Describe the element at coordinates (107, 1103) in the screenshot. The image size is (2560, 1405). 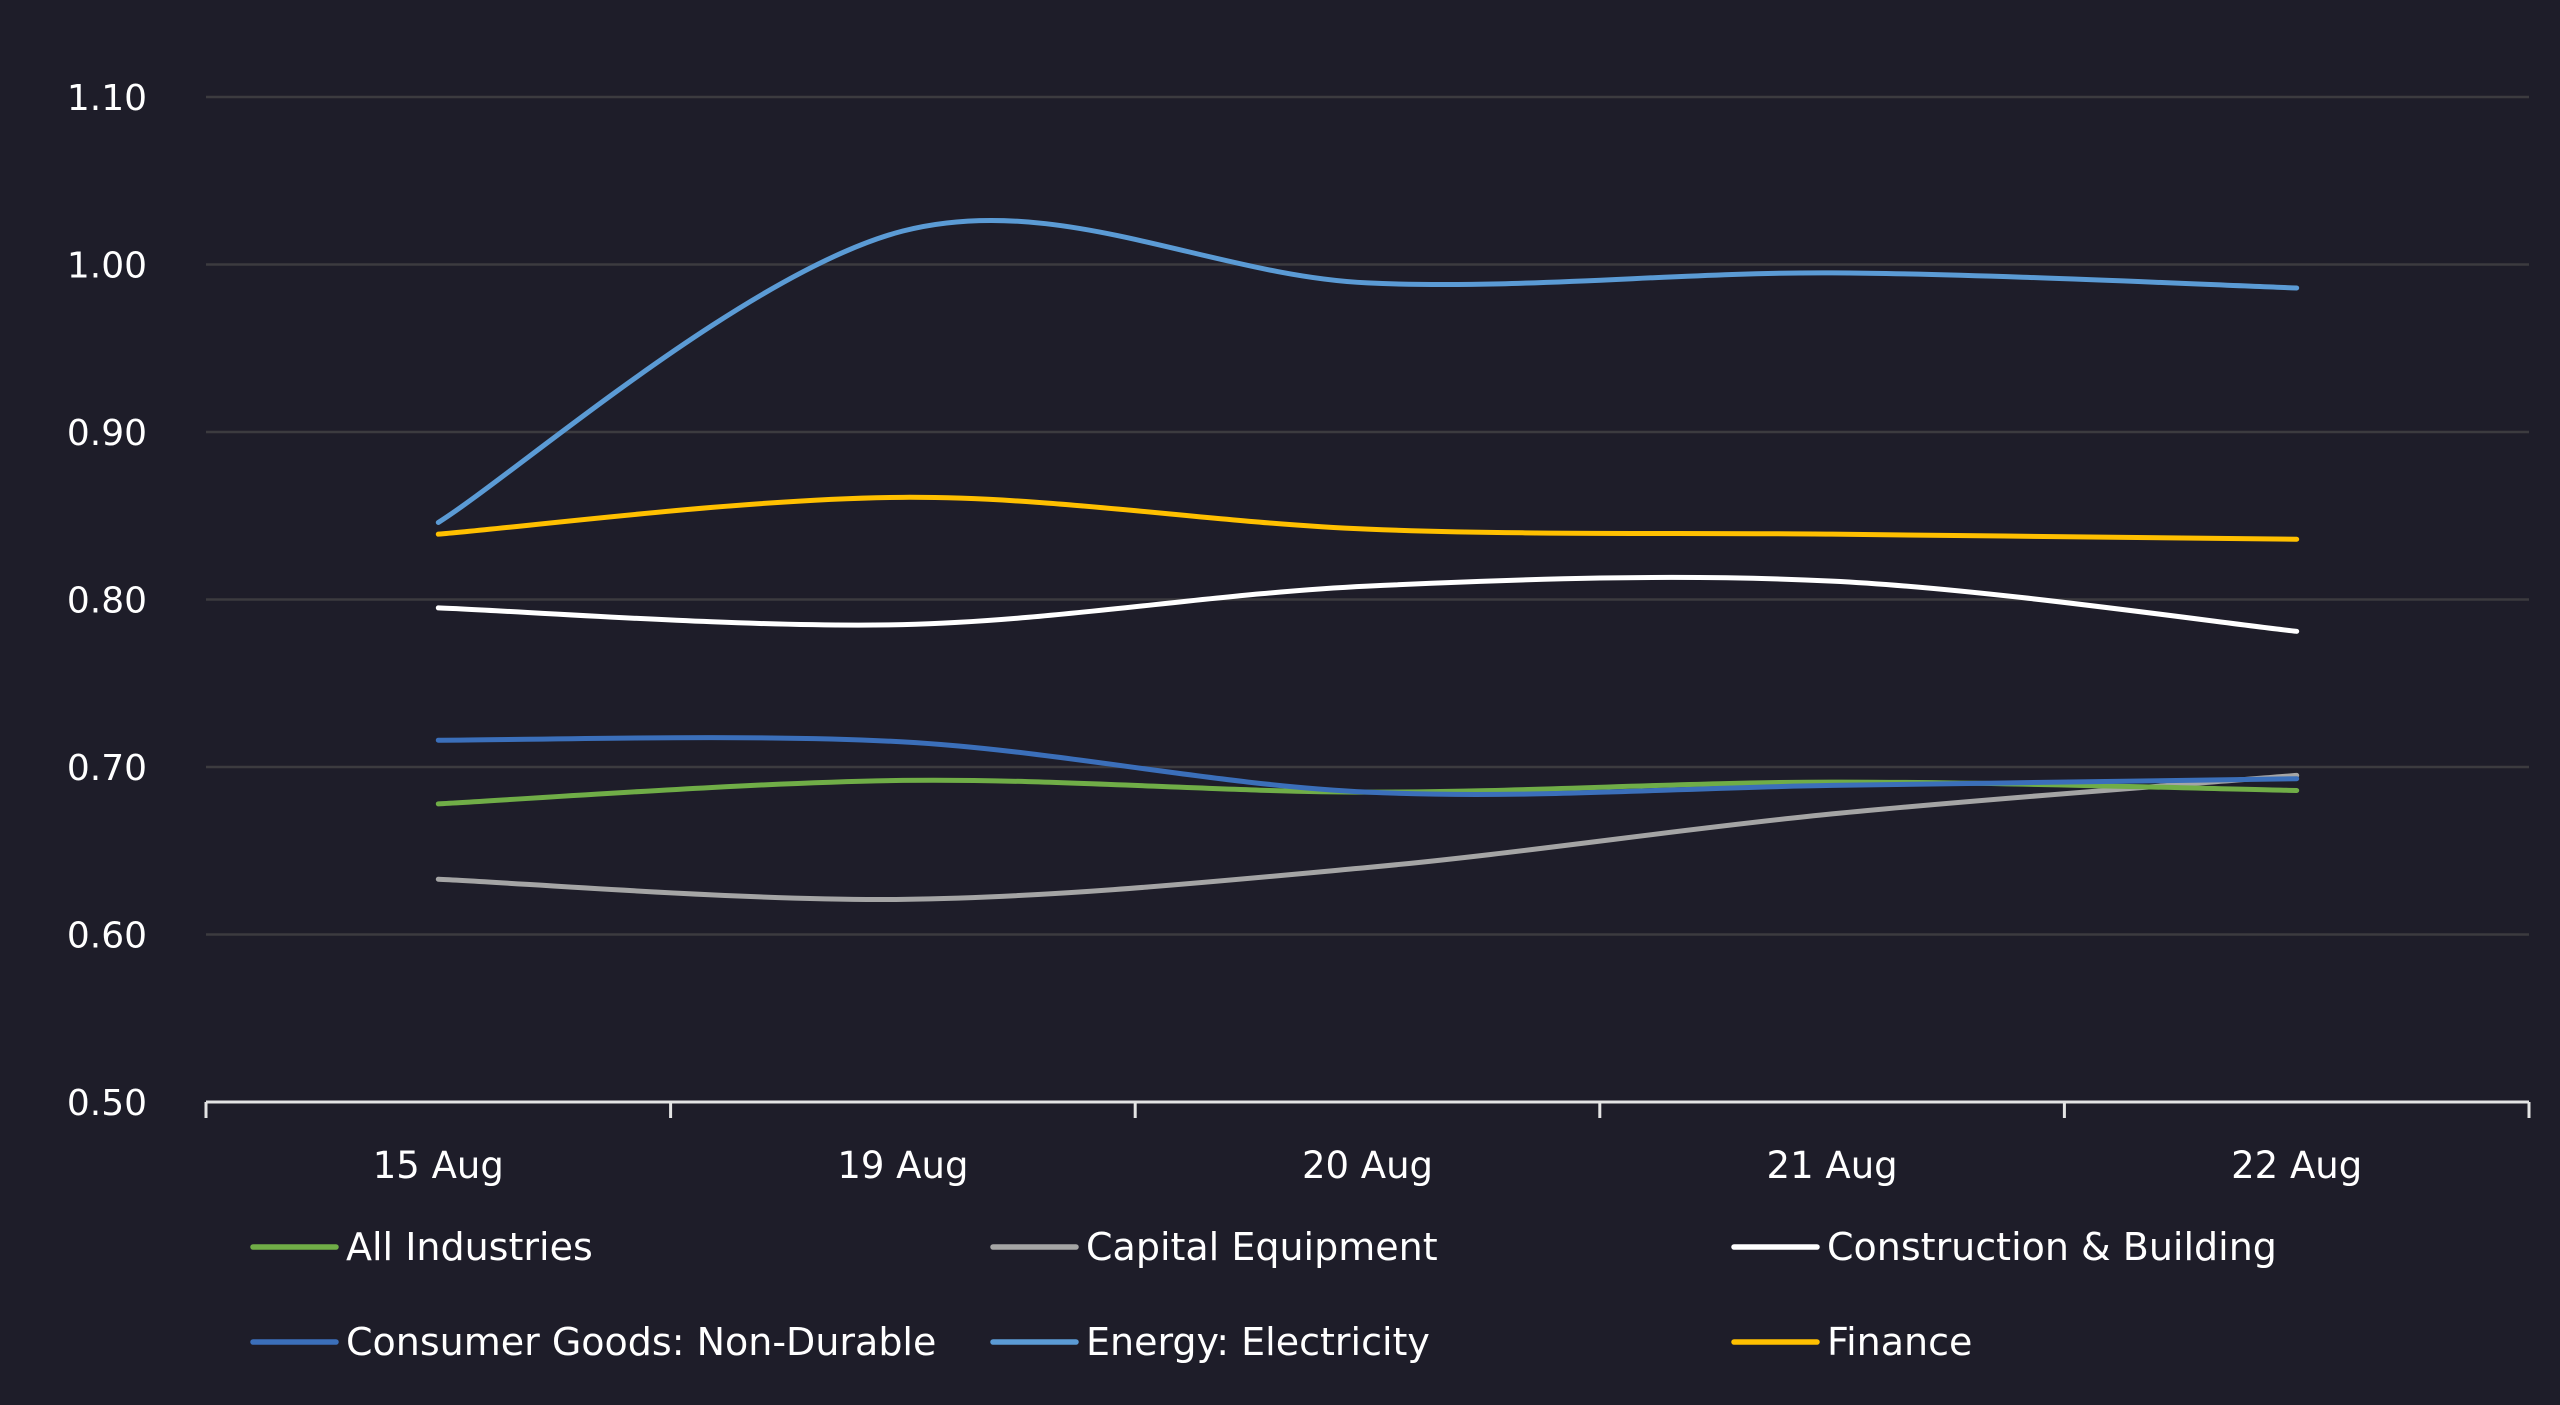
I see `y-tick-label: 0.50` at that location.